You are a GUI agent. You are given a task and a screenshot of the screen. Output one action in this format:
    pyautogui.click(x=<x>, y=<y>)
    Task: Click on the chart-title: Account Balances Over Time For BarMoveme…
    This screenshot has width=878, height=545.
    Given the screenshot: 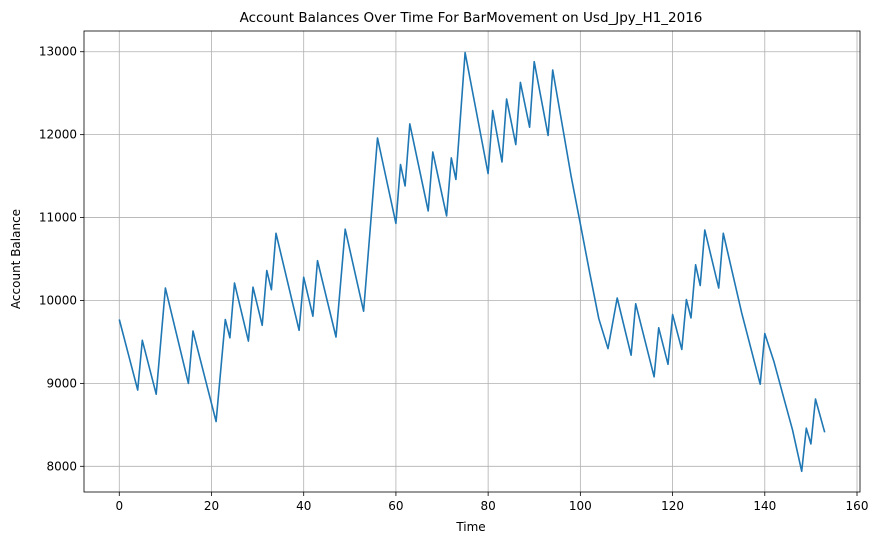 What is the action you would take?
    pyautogui.click(x=471, y=18)
    